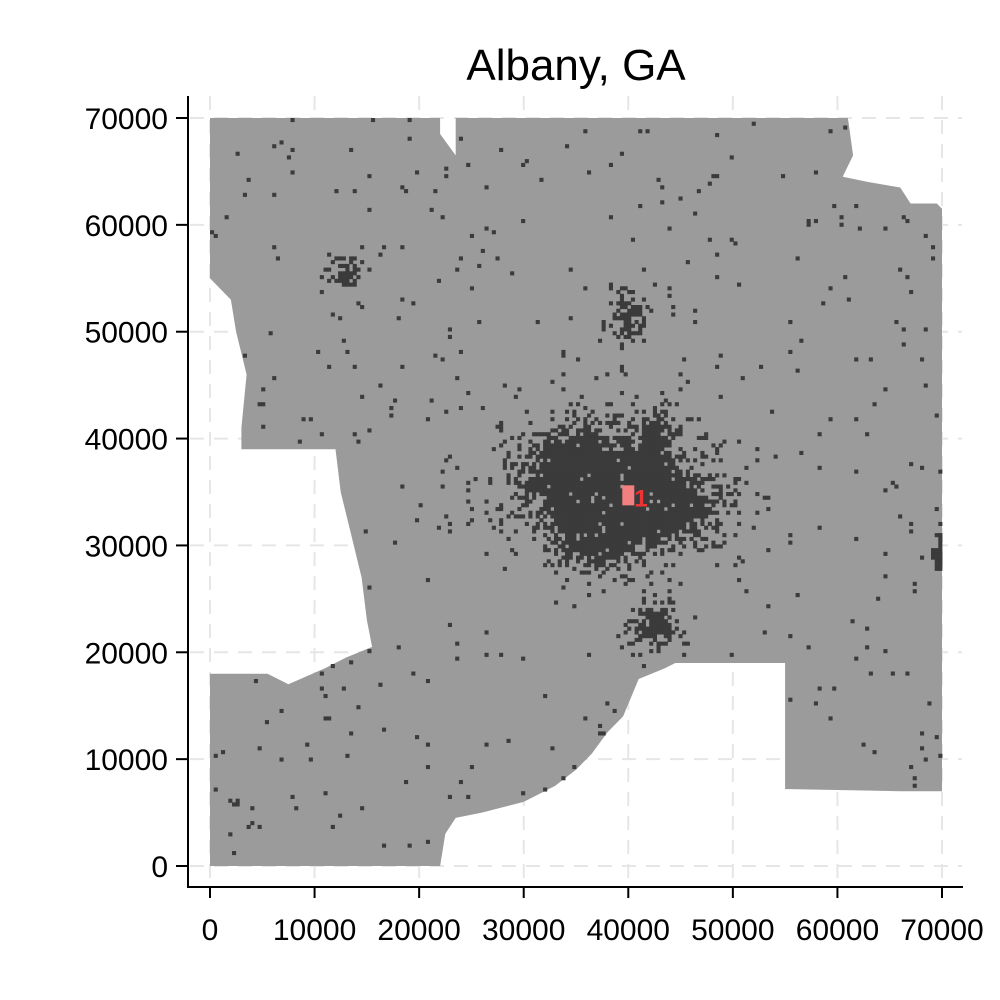 Image resolution: width=1000 pixels, height=1000 pixels. What do you see at coordinates (210, 930) in the screenshot?
I see `x-tick-label: 0` at bounding box center [210, 930].